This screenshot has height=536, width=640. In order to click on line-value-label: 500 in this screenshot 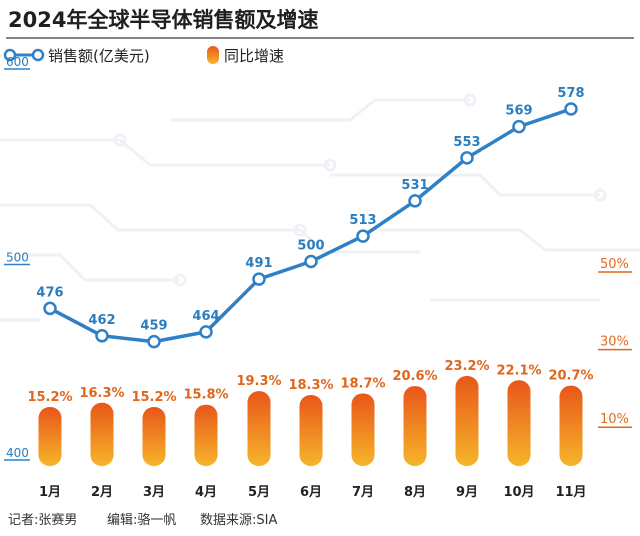, I will do `click(310, 246)`.